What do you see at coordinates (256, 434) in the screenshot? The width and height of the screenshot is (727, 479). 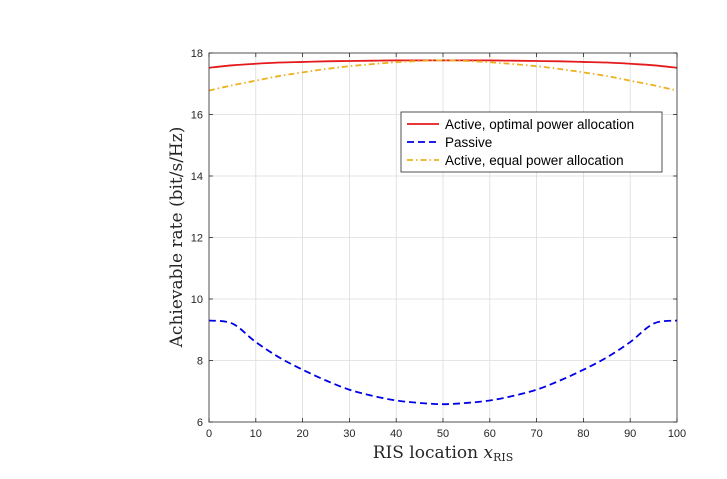 I see `x-tick-label: 10` at bounding box center [256, 434].